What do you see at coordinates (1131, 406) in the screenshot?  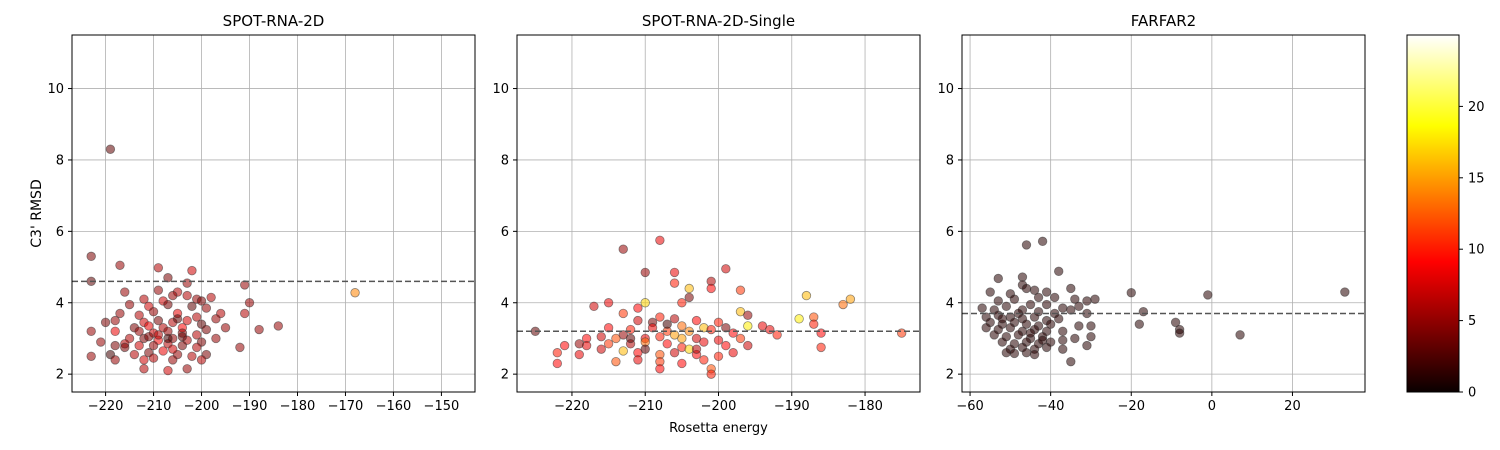 I see `x-tick-label: −20` at bounding box center [1131, 406].